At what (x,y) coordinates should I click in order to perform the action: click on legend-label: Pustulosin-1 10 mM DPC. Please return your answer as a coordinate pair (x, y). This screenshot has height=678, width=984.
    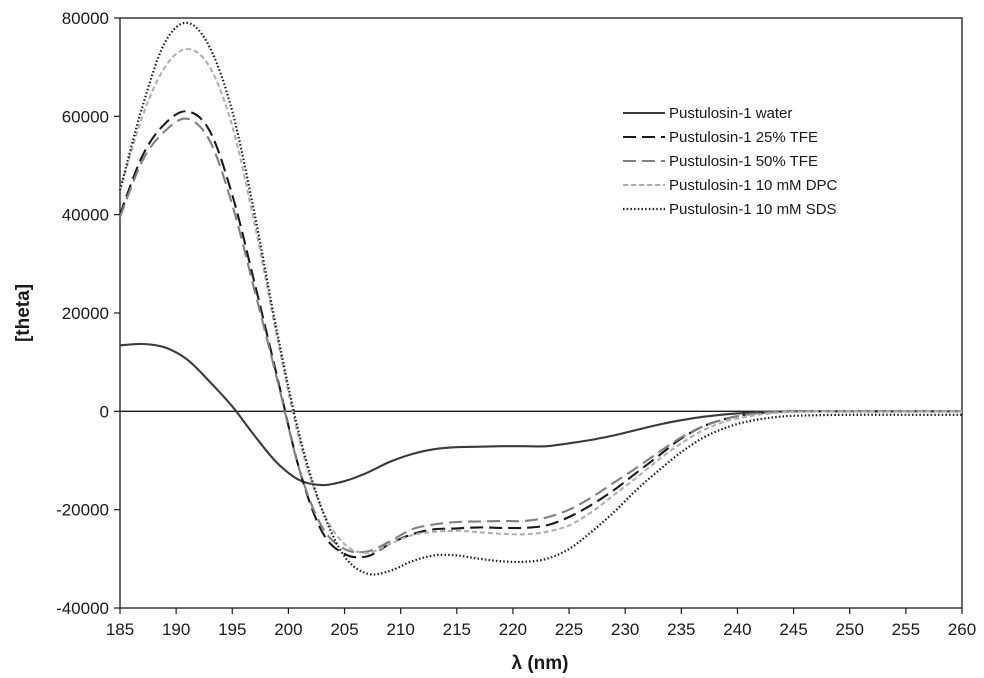
    Looking at the image, I should click on (753, 185).